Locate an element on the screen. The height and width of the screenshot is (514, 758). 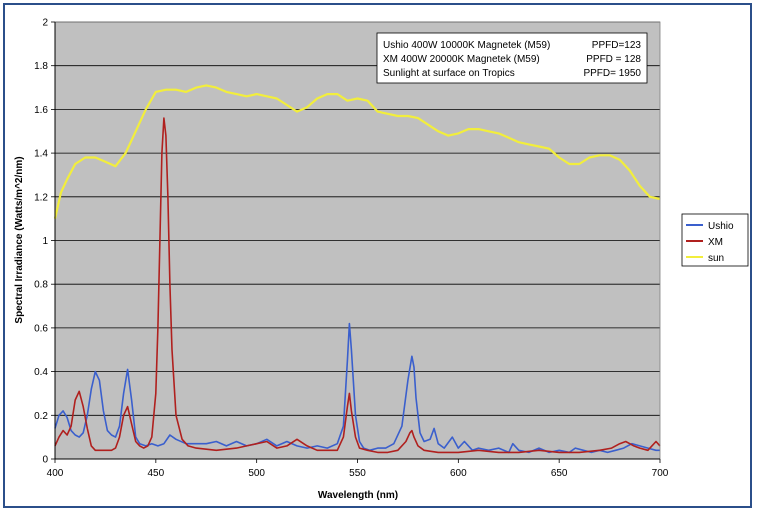
y-tick-label: 1 is located at coordinates (45, 241).